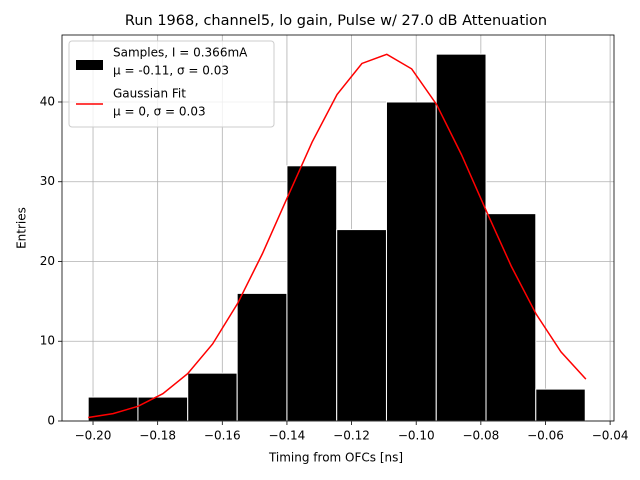 Image resolution: width=640 pixels, height=480 pixels. What do you see at coordinates (416, 436) in the screenshot?
I see `x-tick-label: −0.10` at bounding box center [416, 436].